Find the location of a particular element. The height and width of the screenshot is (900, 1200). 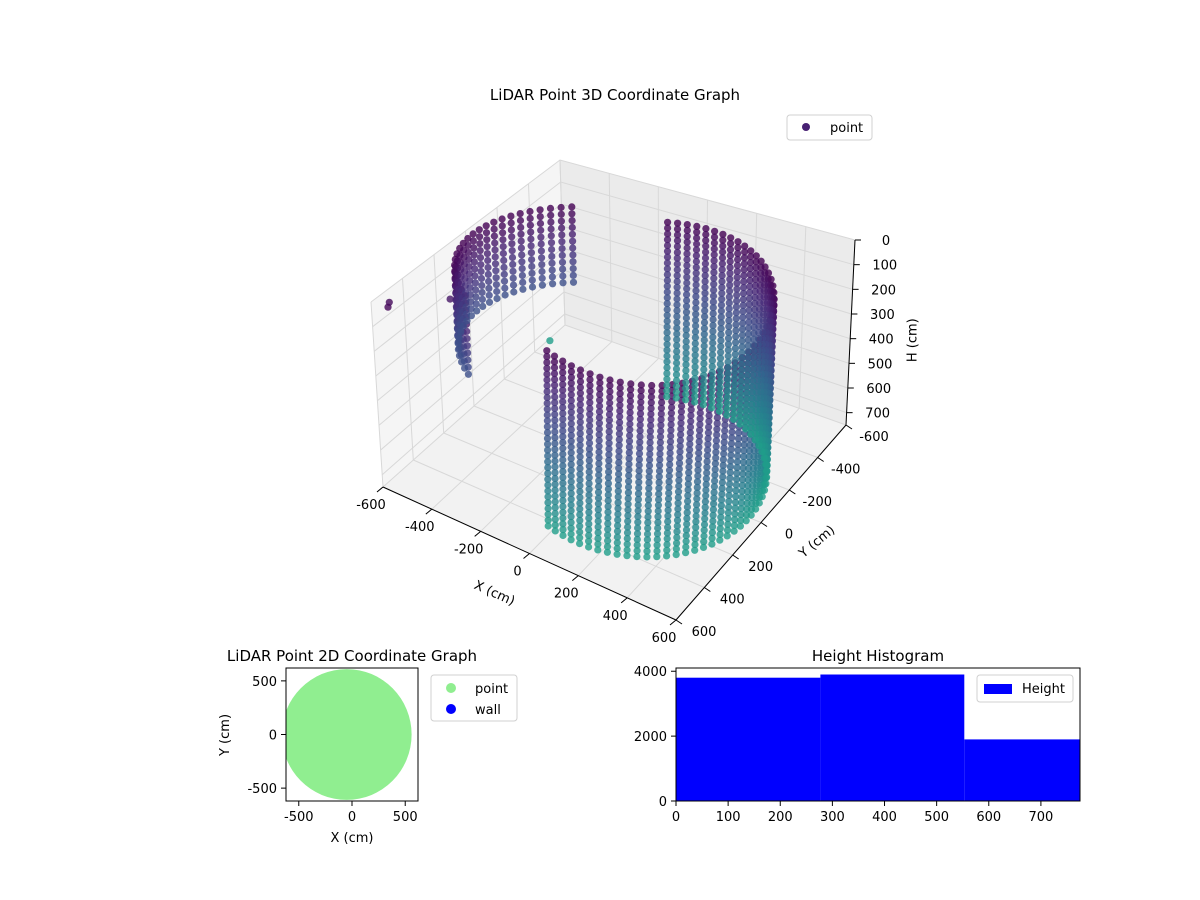

chart-2d-legend-marker-point is located at coordinates (451, 688).